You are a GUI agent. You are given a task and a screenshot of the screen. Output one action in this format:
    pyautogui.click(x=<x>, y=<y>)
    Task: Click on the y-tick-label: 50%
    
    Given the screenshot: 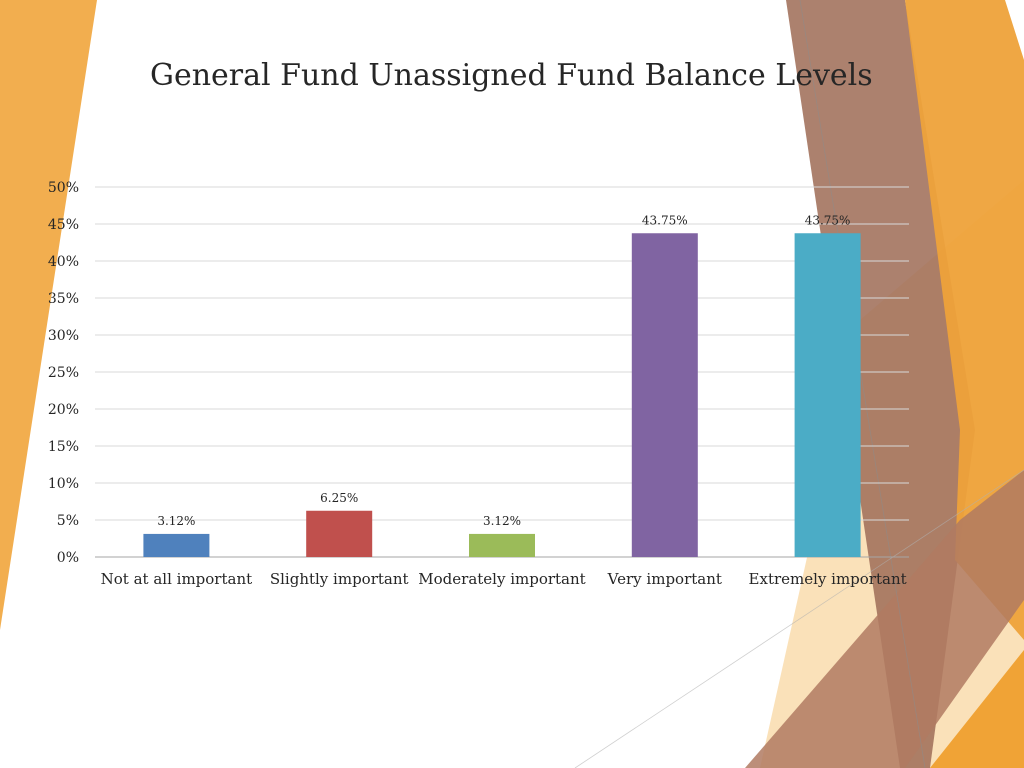 What is the action you would take?
    pyautogui.click(x=63, y=188)
    